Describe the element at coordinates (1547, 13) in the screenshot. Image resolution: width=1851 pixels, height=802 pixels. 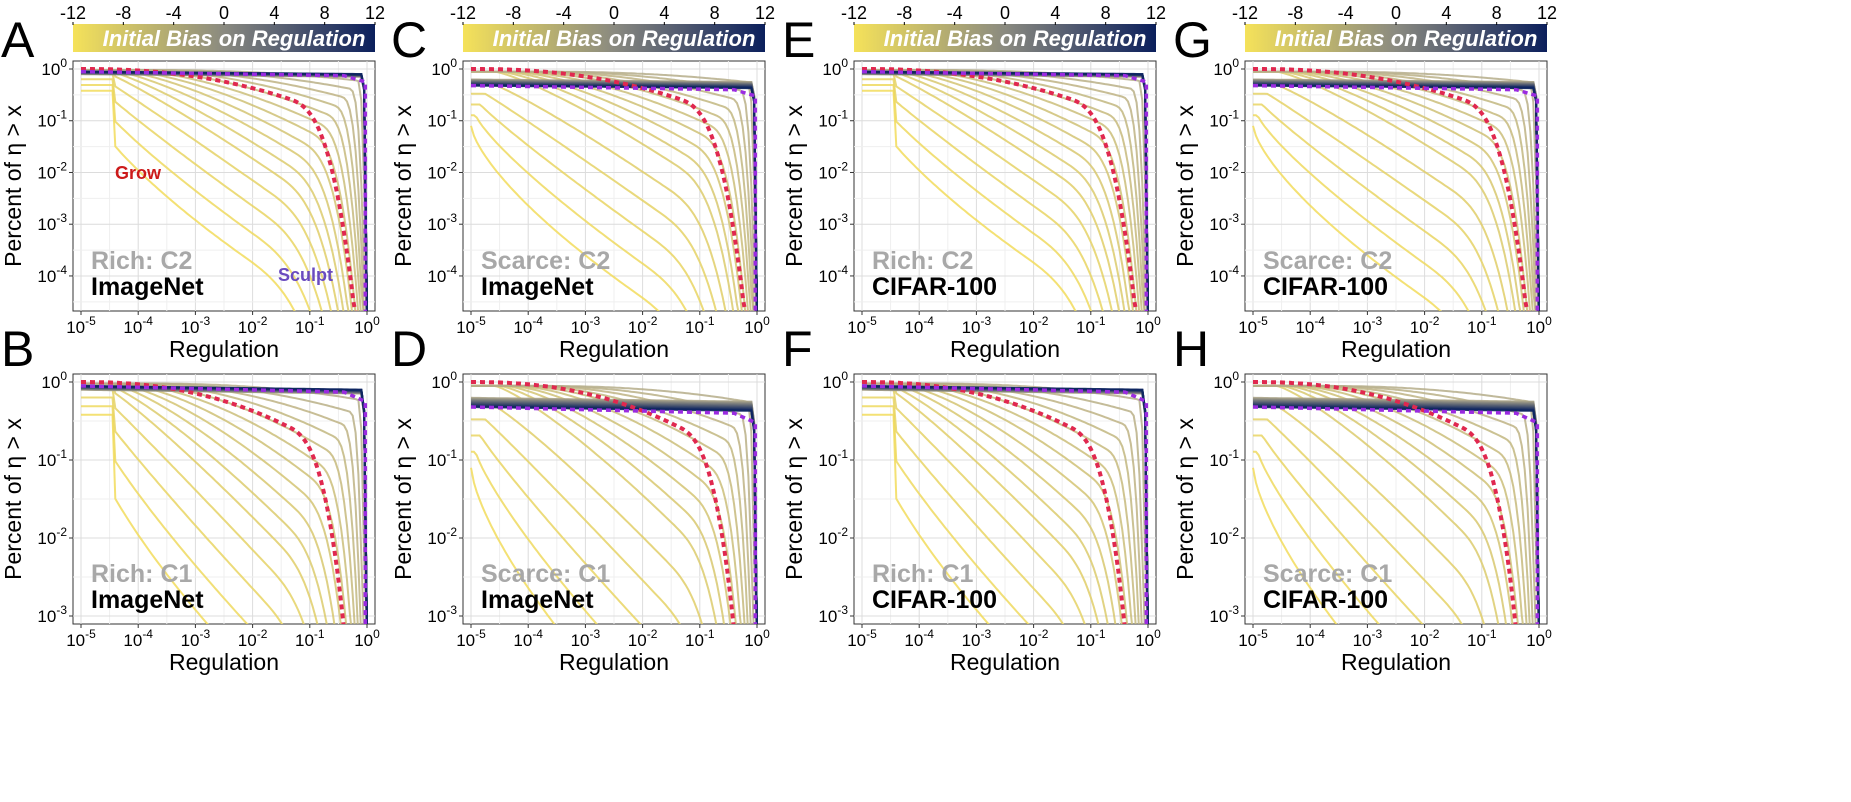
I see `colorbar-tick-label: 12` at that location.